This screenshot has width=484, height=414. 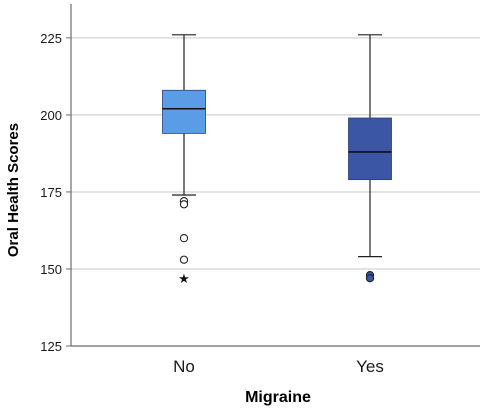 I want to click on y-tick-label: 175, so click(x=51, y=192).